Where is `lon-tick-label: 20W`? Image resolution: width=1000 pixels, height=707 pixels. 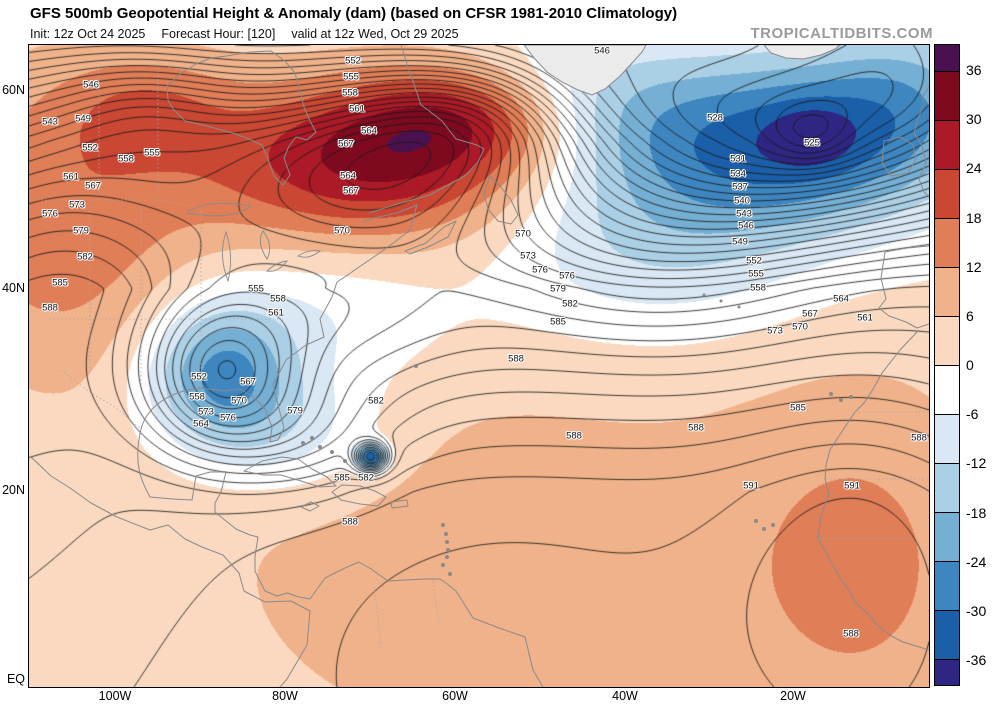 lon-tick-label: 20W is located at coordinates (793, 696).